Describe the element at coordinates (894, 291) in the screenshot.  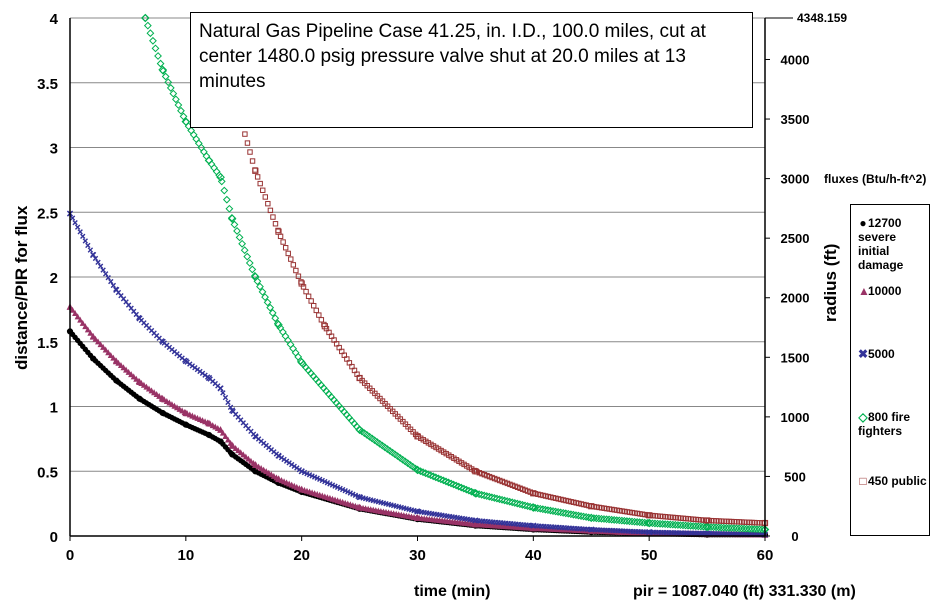
I see `legend-item-10000: ▲10000` at that location.